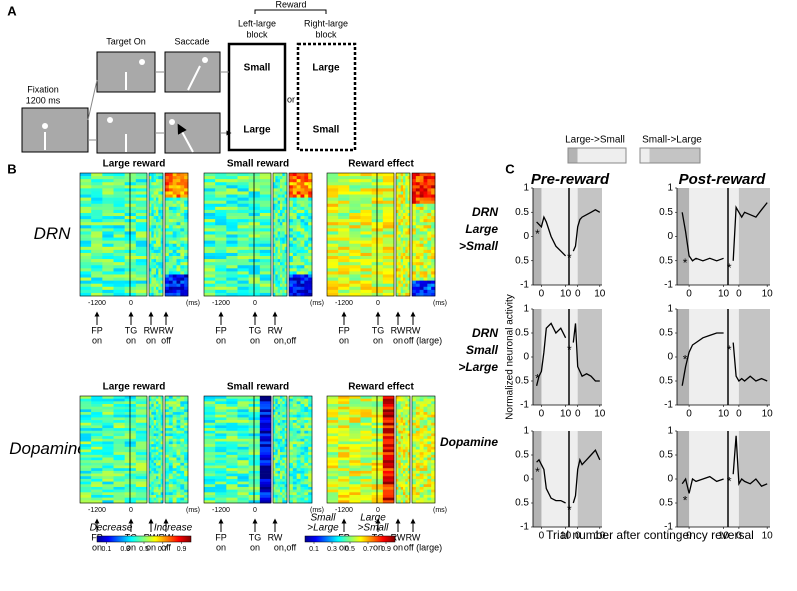 This screenshot has height=591, width=797. I want to click on heat-frame, so click(360, 449).